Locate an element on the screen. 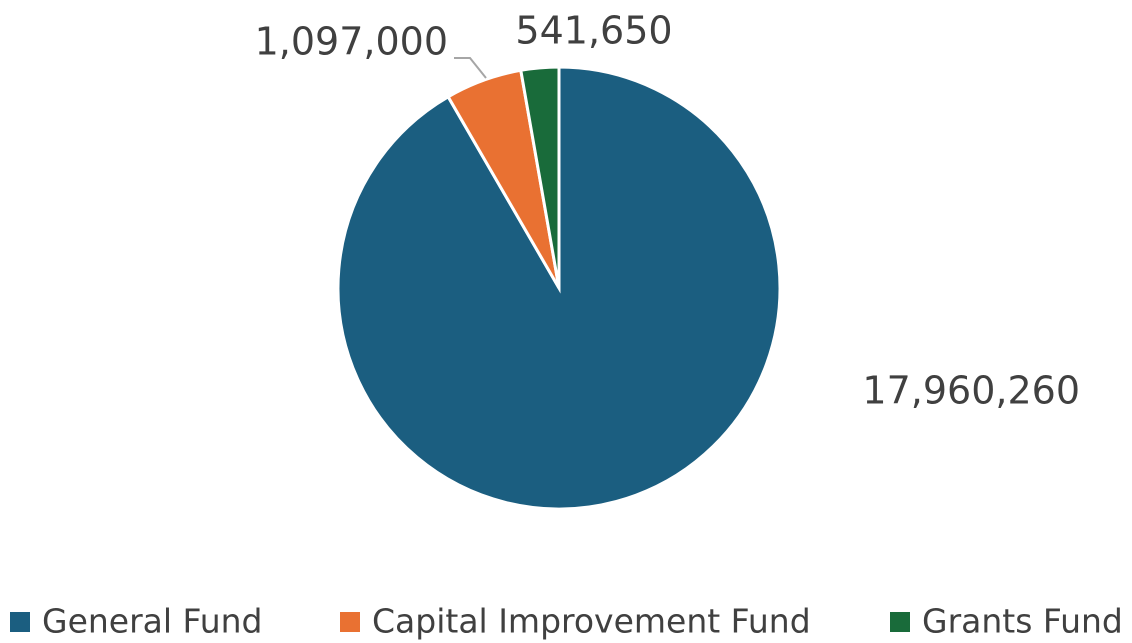 The height and width of the screenshot is (643, 1132). data-label: 17,960,260 is located at coordinates (971, 391).